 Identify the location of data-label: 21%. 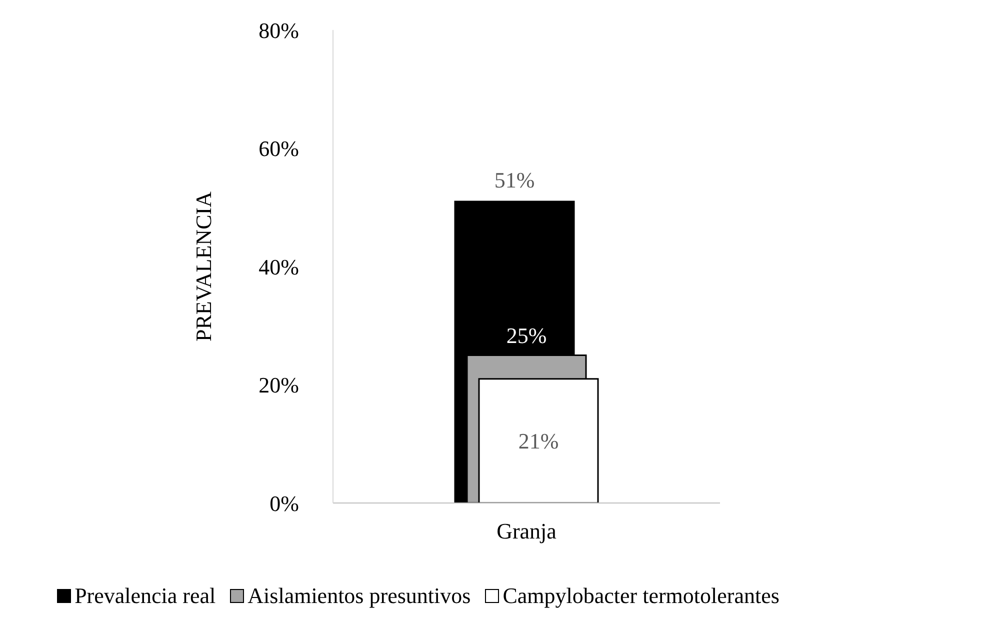
(538, 441).